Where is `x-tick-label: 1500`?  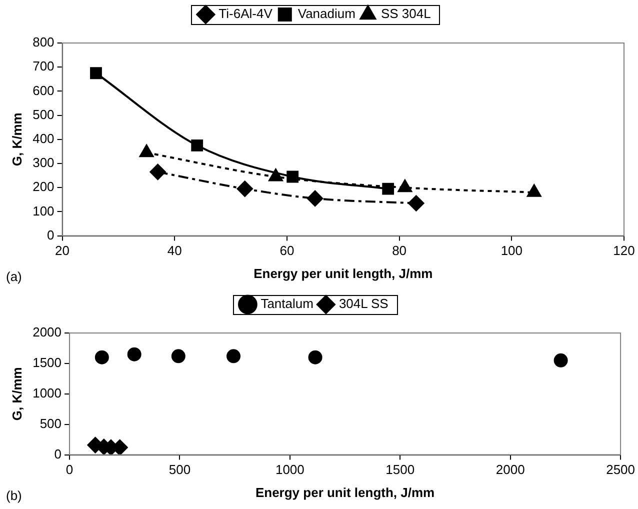
x-tick-label: 1500 is located at coordinates (400, 470).